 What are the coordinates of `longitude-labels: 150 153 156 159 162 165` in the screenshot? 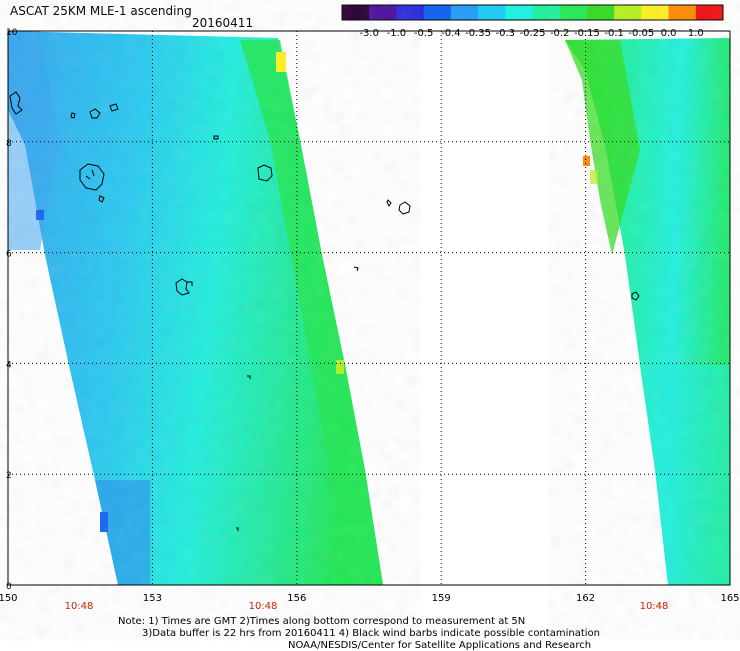 It's located at (370, 598).